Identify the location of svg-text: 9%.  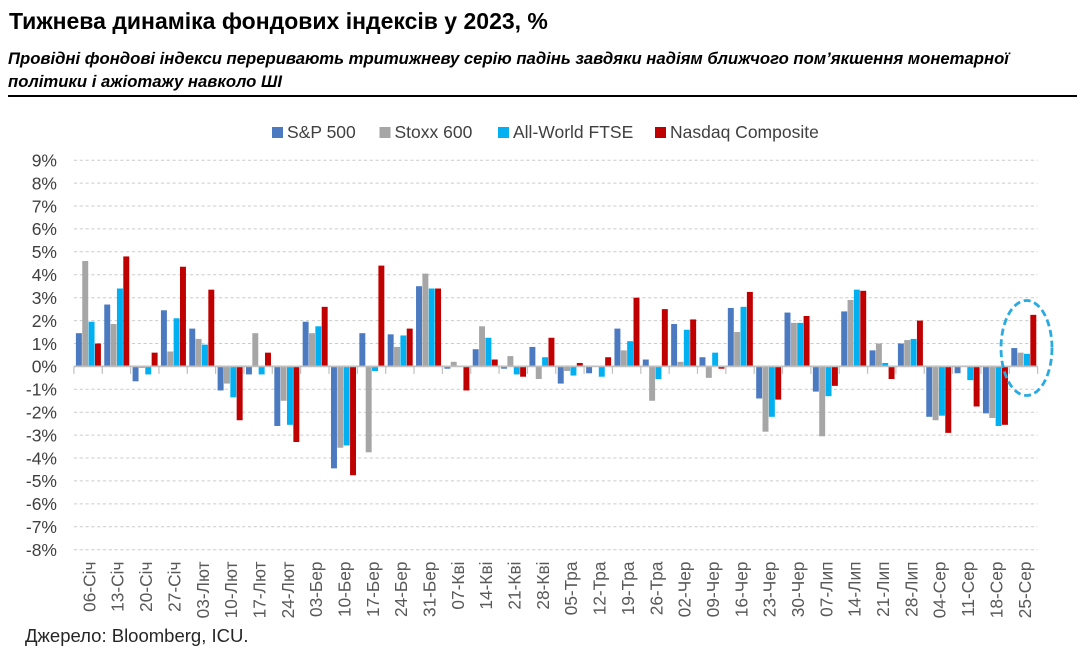
(44, 161).